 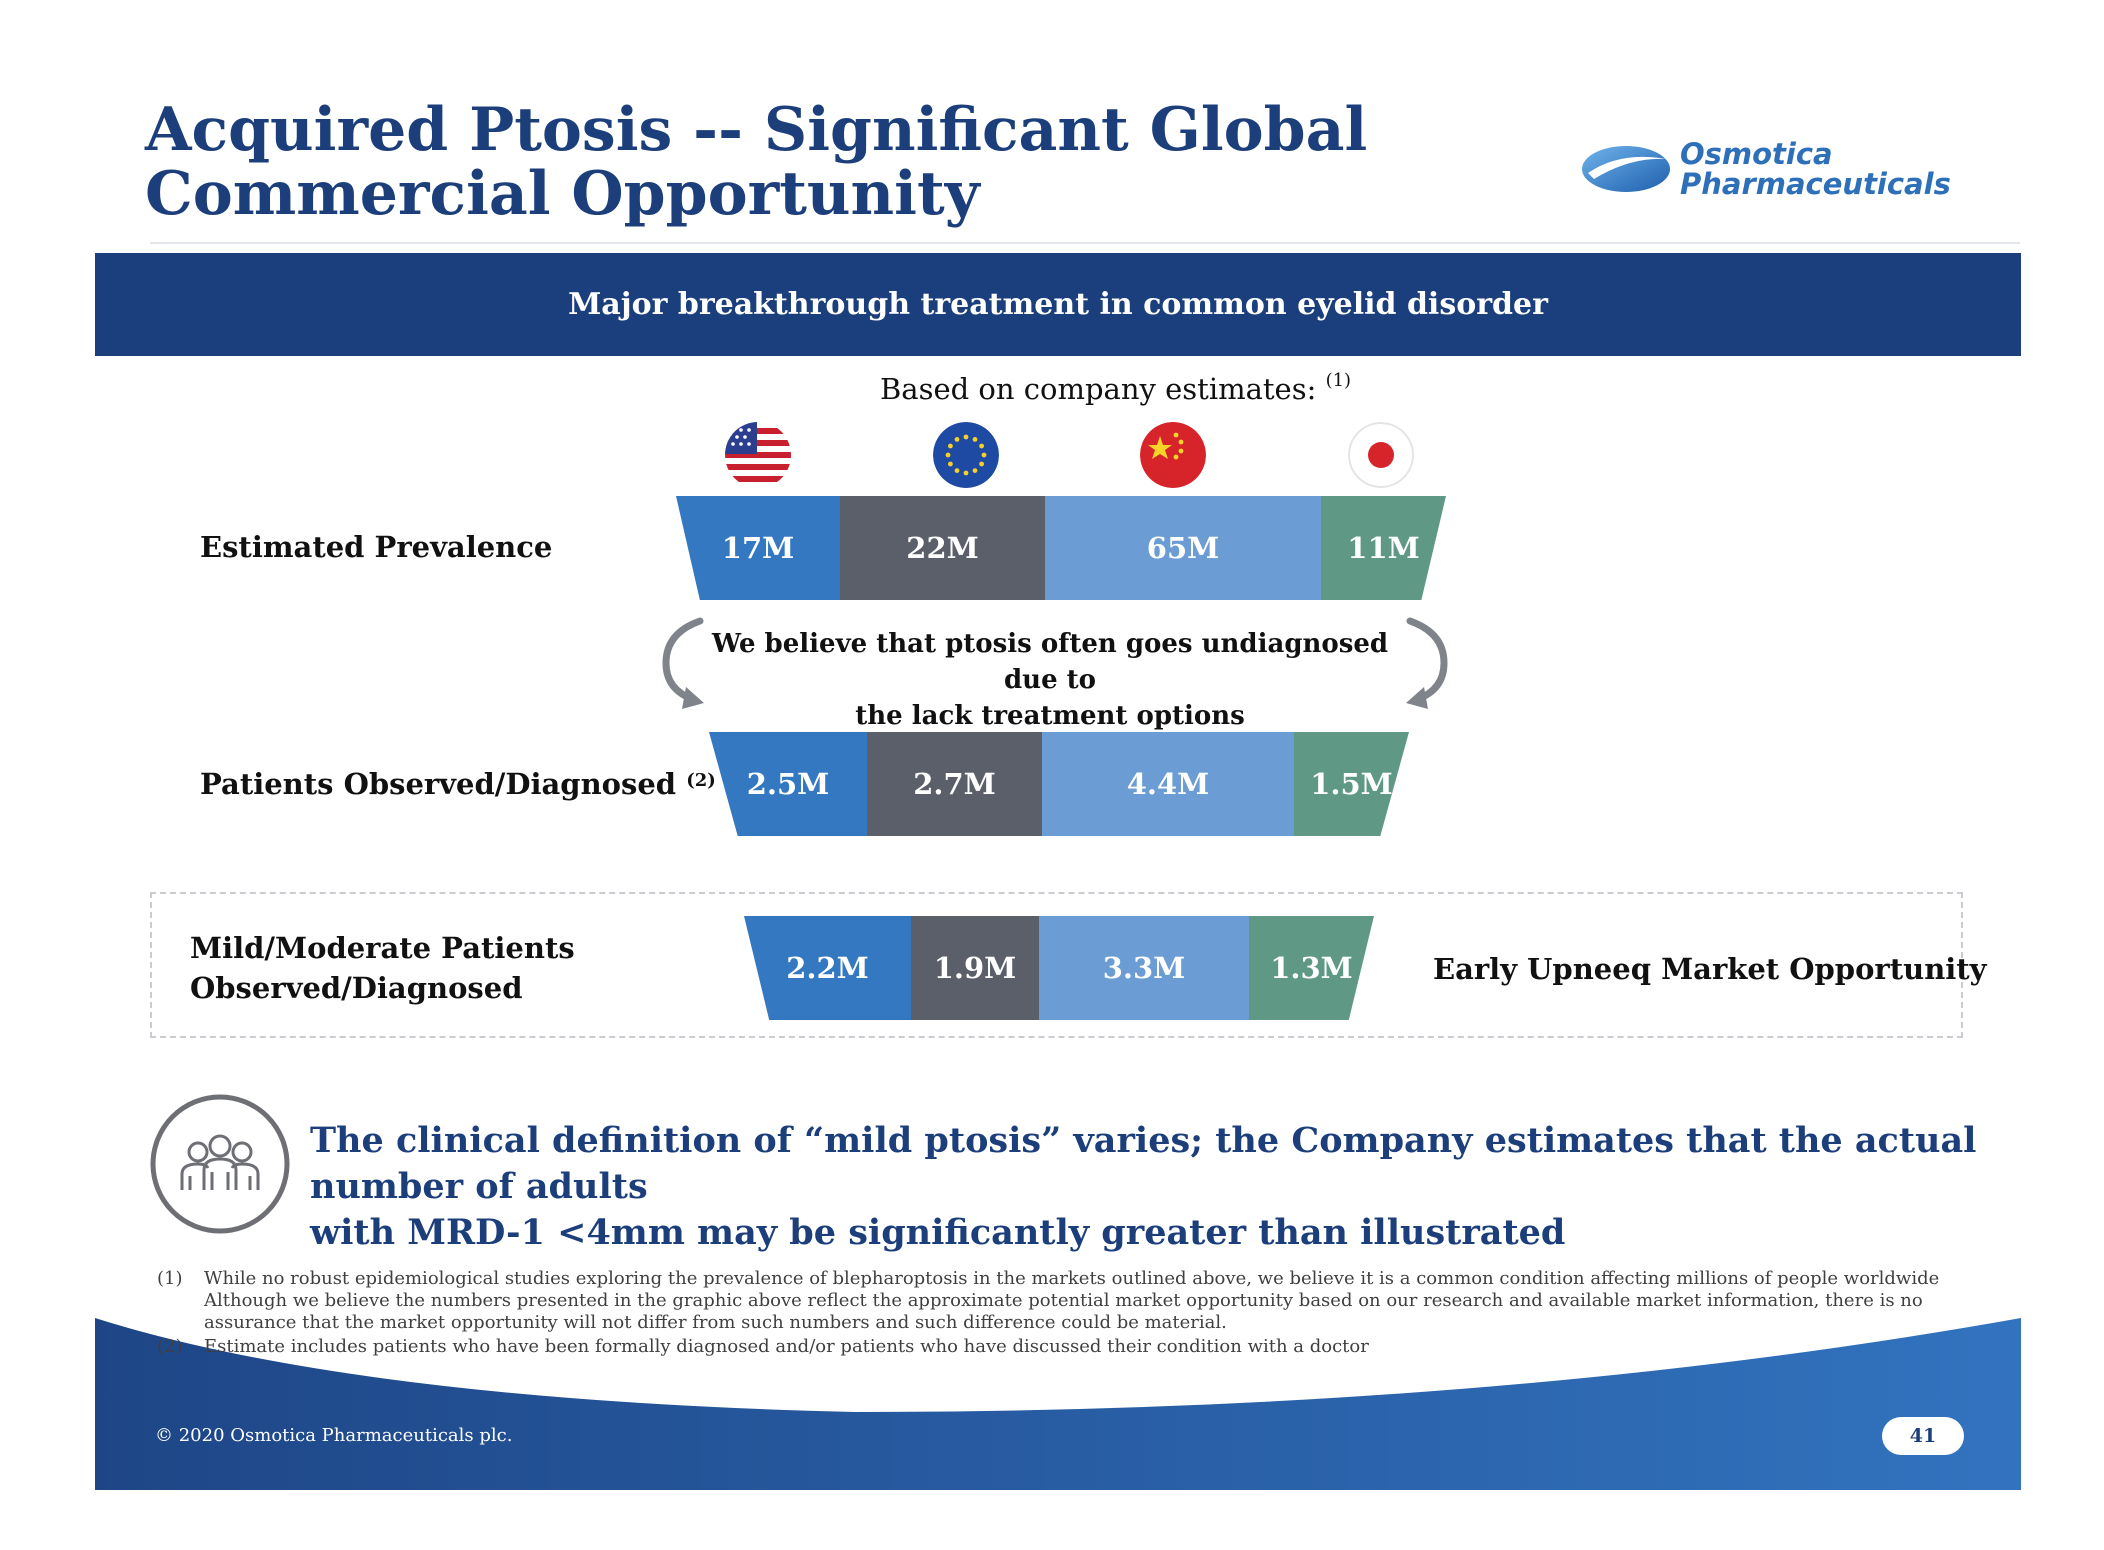 I want to click on prevalence-china-value: 65M, so click(x=1183, y=548).